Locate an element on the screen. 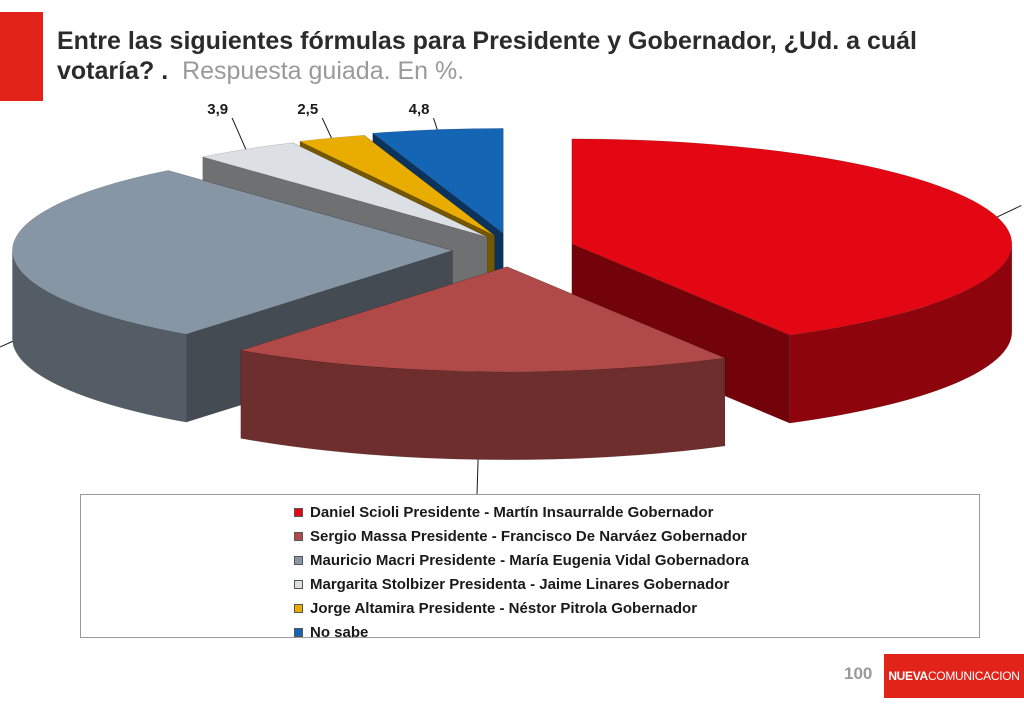 The image size is (1024, 709). title-subtitle: Respuesta guiada. En %. is located at coordinates (323, 71).